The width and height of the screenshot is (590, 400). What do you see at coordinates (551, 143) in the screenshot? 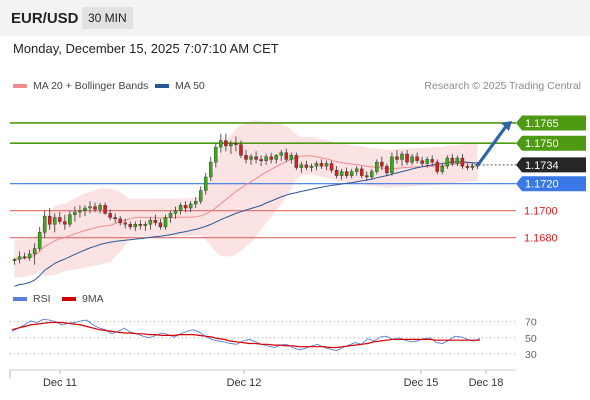
I see `level-tag-1.1750` at bounding box center [551, 143].